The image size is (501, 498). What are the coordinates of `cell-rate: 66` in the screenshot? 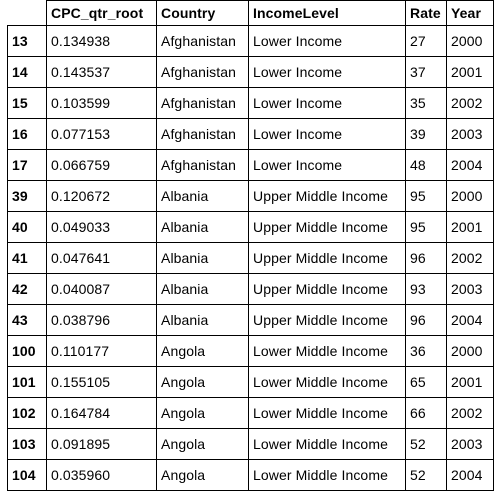 It's located at (426, 413).